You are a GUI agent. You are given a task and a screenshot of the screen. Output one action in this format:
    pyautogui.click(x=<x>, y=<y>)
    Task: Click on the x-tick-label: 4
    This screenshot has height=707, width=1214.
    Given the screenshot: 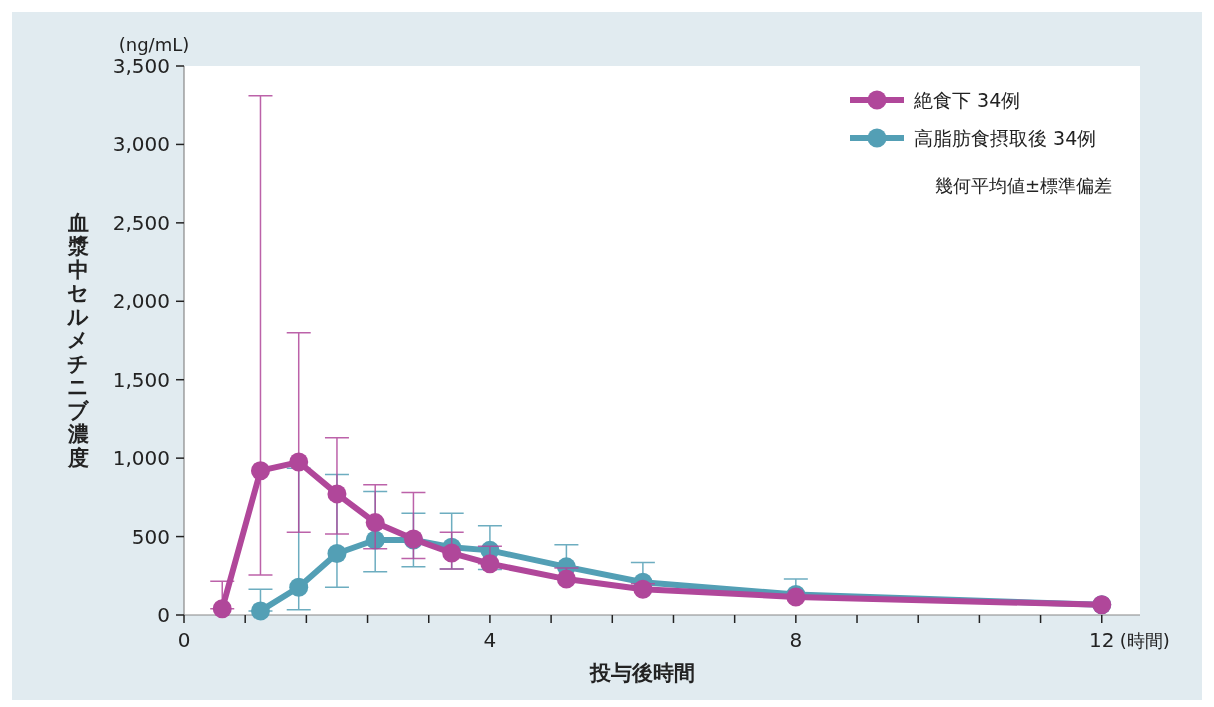 What is the action you would take?
    pyautogui.click(x=490, y=640)
    